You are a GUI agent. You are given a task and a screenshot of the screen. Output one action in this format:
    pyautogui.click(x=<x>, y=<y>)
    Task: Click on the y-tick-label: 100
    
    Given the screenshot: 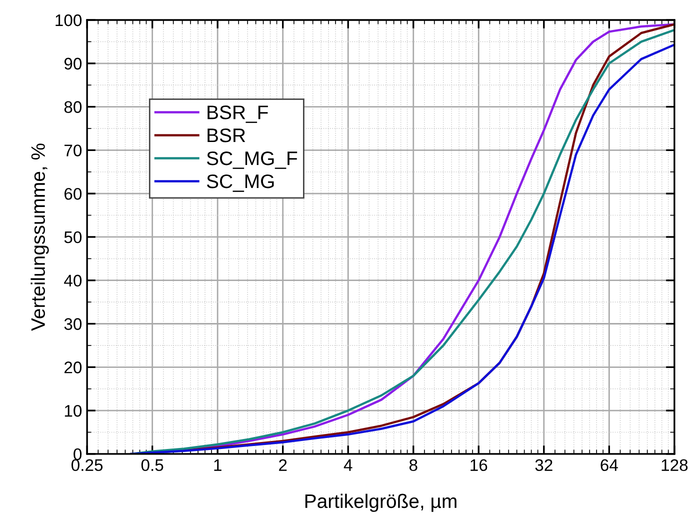 What is the action you would take?
    pyautogui.click(x=69, y=20)
    